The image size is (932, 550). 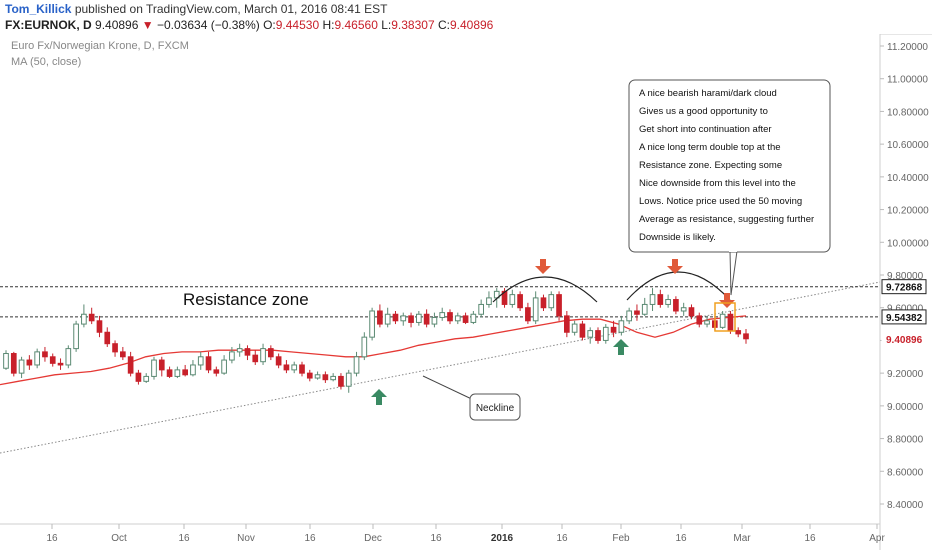 I want to click on author-link: Tom_Killick, so click(x=38, y=9).